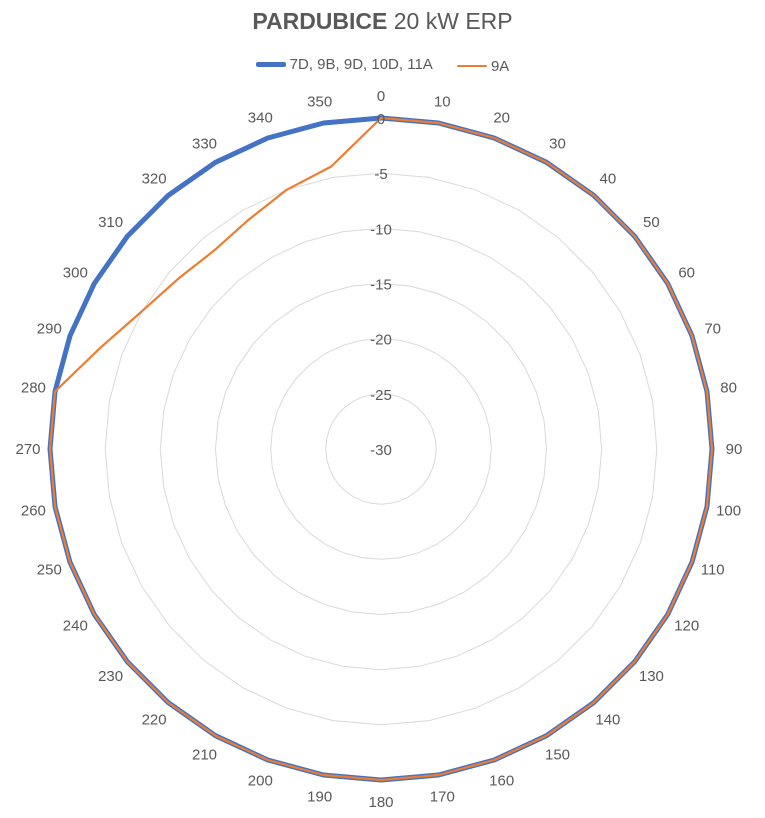  I want to click on angle-tick-label: 210, so click(204, 755).